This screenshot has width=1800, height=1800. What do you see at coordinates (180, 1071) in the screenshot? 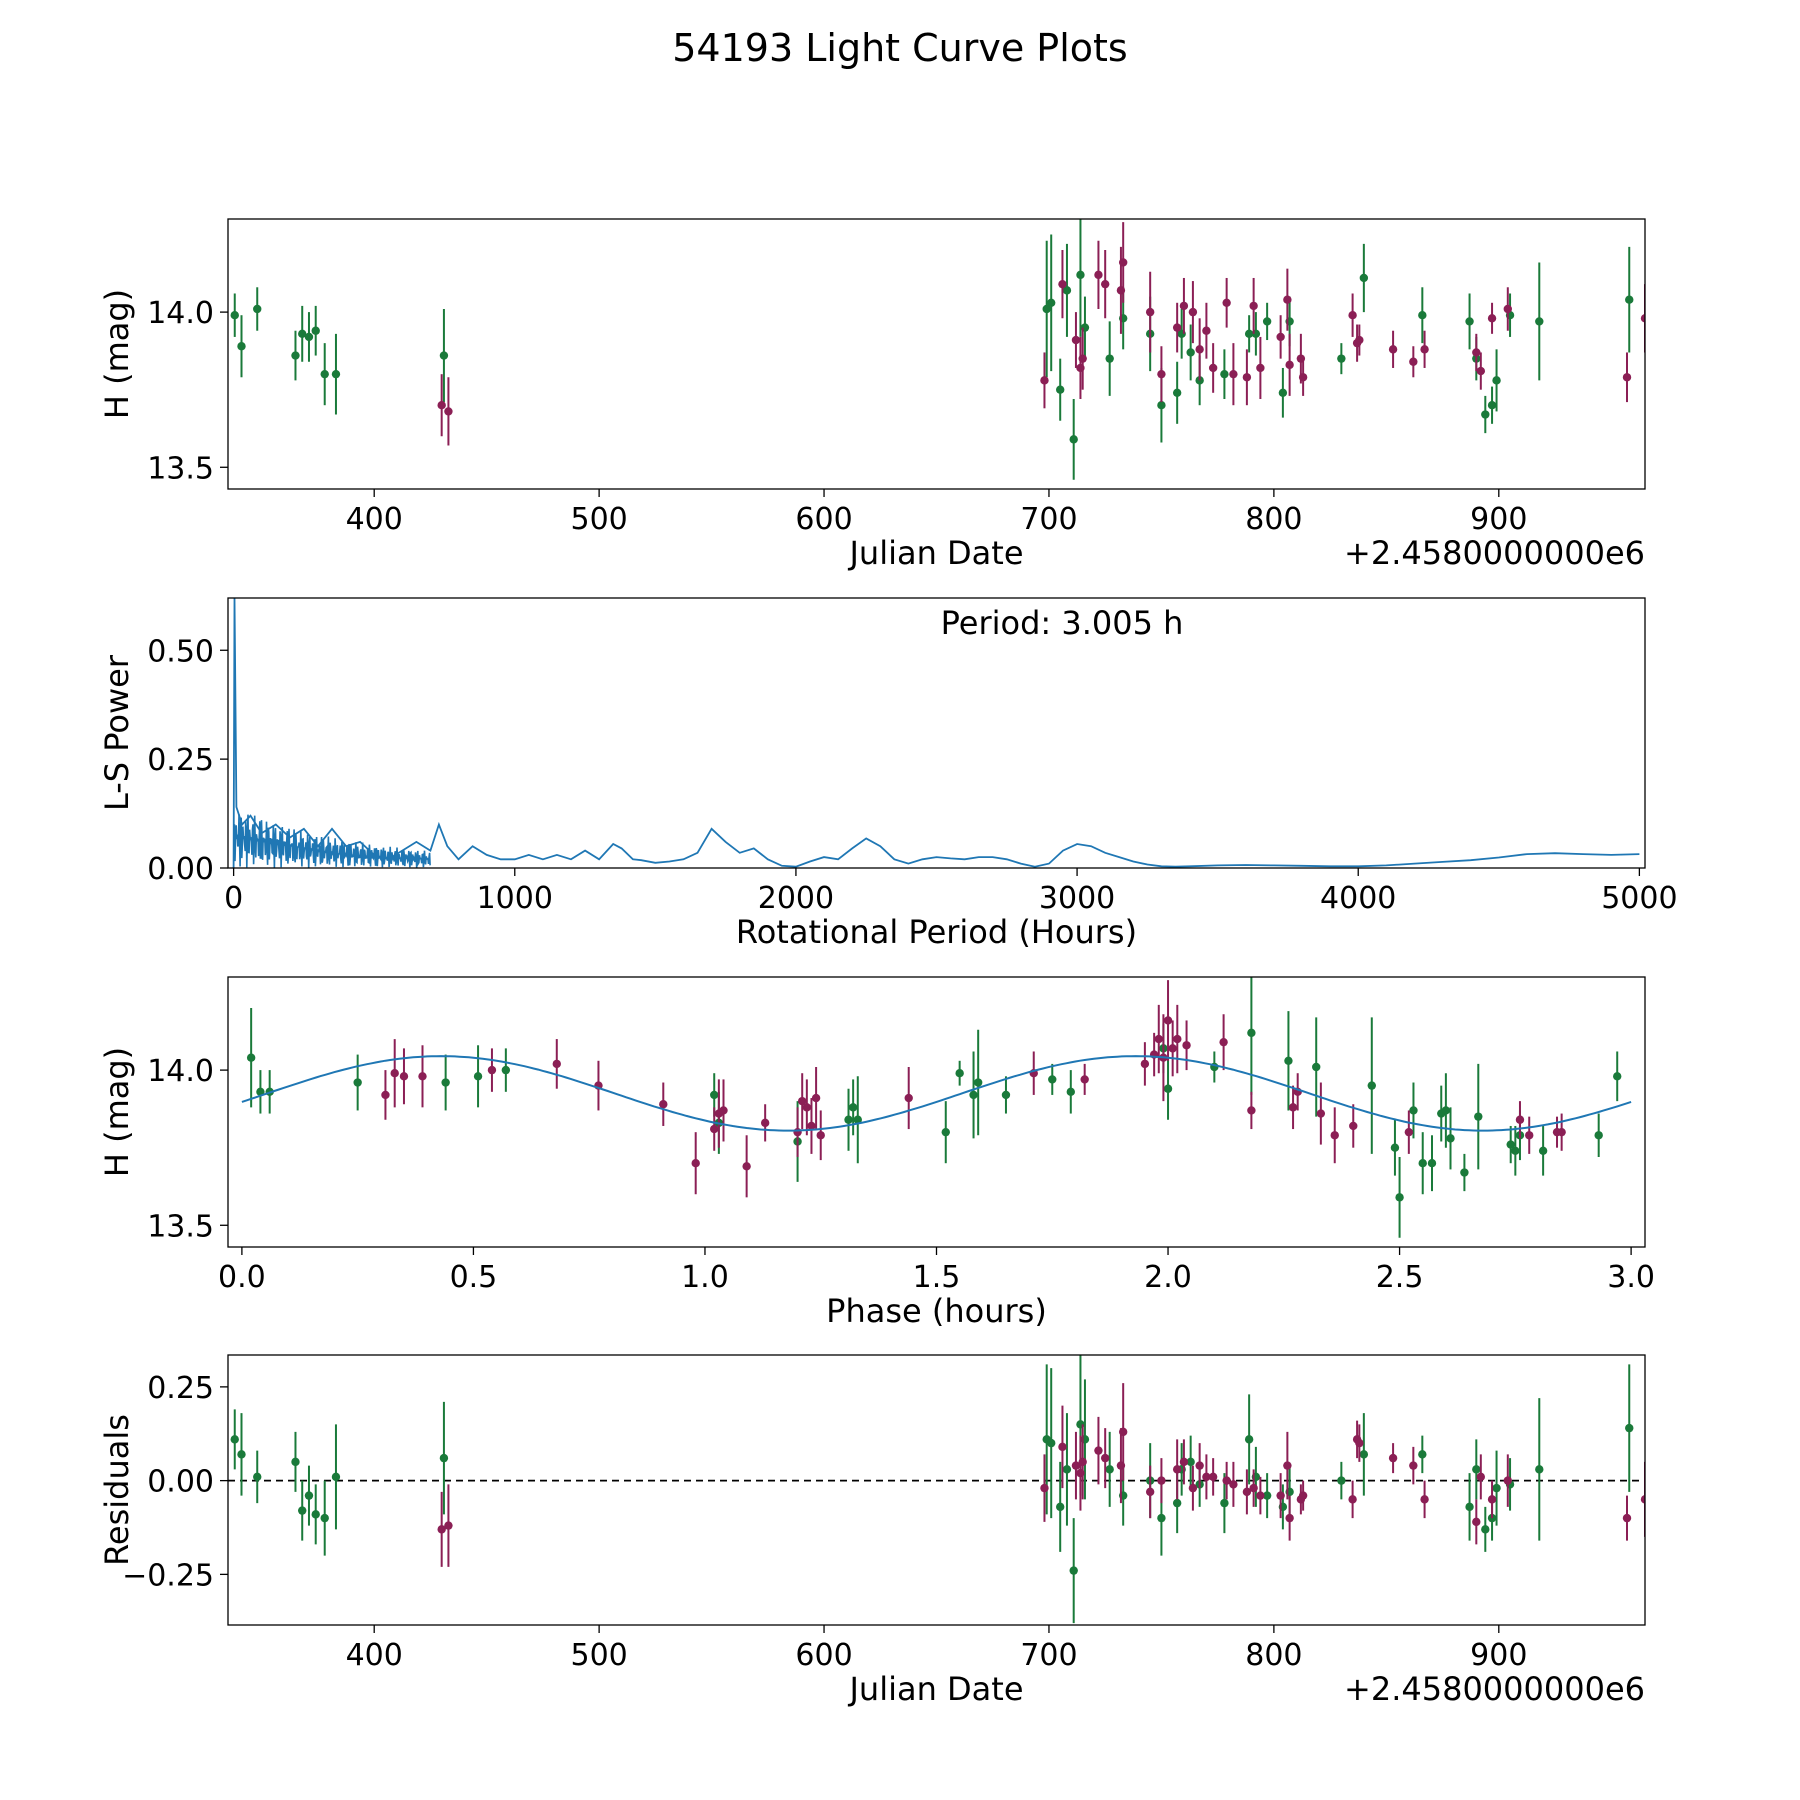
I see `y-tick-label: 14.0` at bounding box center [180, 1071].